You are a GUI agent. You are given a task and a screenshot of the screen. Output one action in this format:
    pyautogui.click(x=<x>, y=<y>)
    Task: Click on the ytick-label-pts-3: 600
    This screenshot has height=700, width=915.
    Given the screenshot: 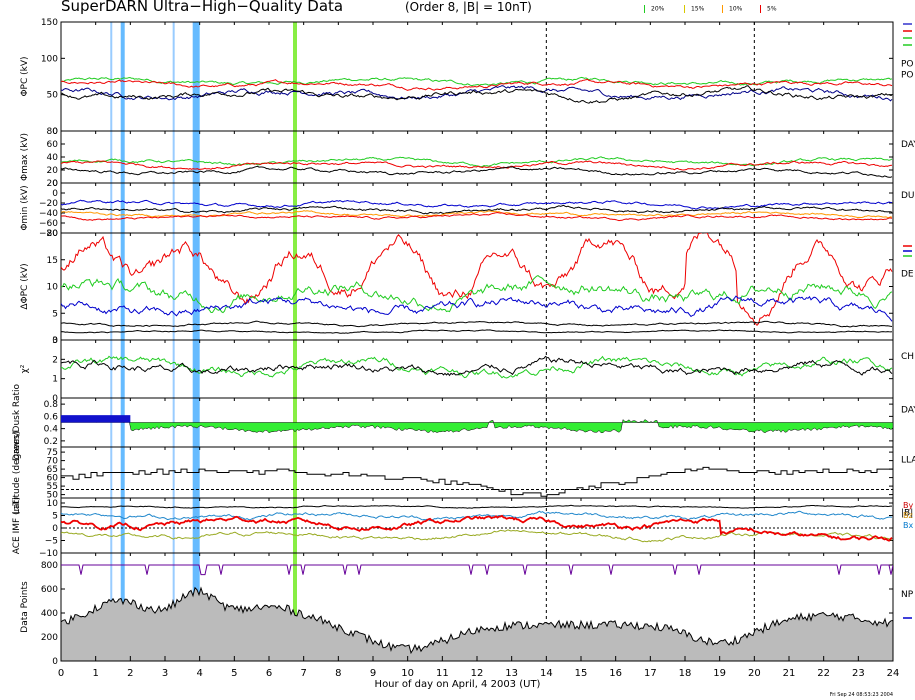 What is the action you would take?
    pyautogui.click(x=49, y=590)
    